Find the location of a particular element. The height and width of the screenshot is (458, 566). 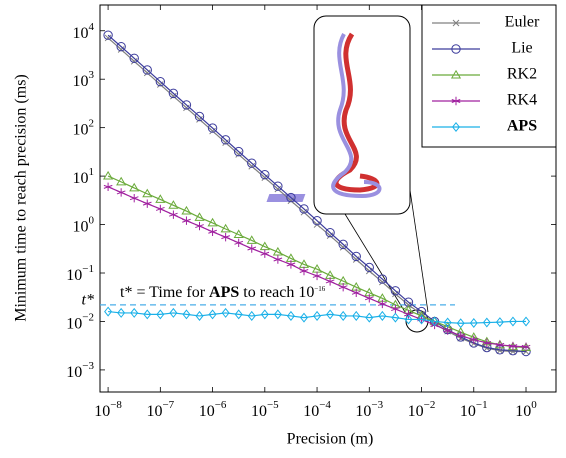

y-tick-label: 10⁴ is located at coordinates (84, 30).